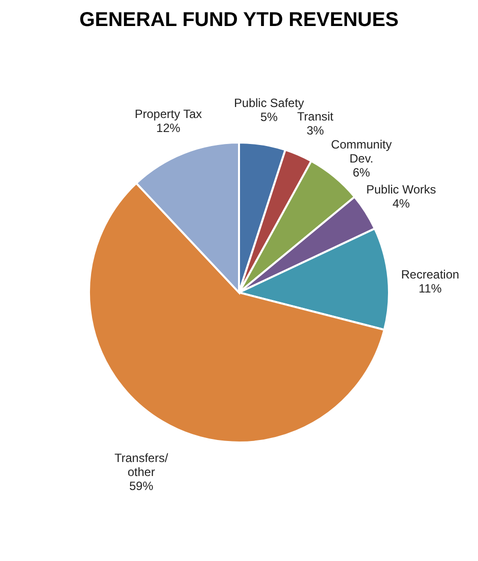 This screenshot has width=478, height=561. What do you see at coordinates (168, 113) in the screenshot?
I see `slice-label: Property Tax` at bounding box center [168, 113].